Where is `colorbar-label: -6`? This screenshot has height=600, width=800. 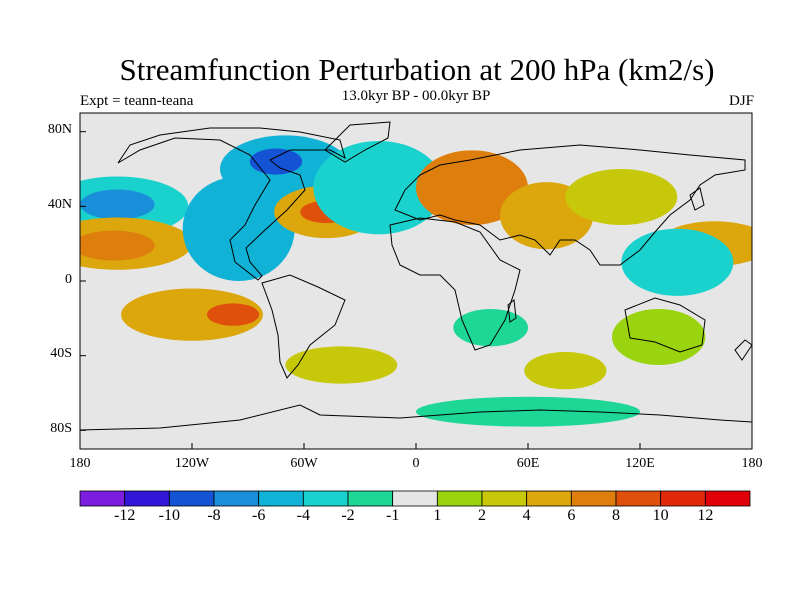
colorbar-label: -6 is located at coordinates (258, 515).